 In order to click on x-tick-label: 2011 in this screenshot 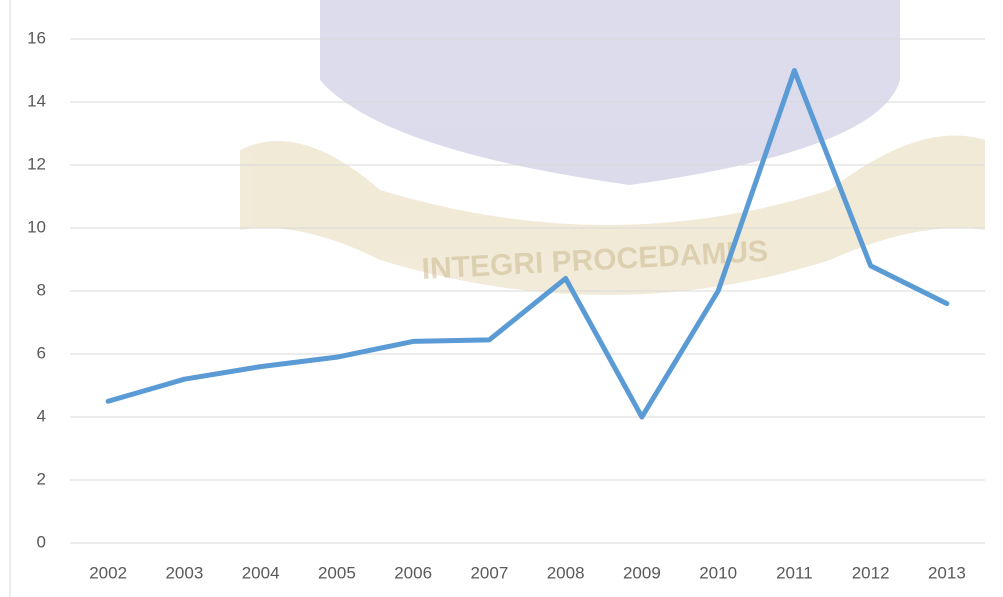, I will do `click(794, 572)`.